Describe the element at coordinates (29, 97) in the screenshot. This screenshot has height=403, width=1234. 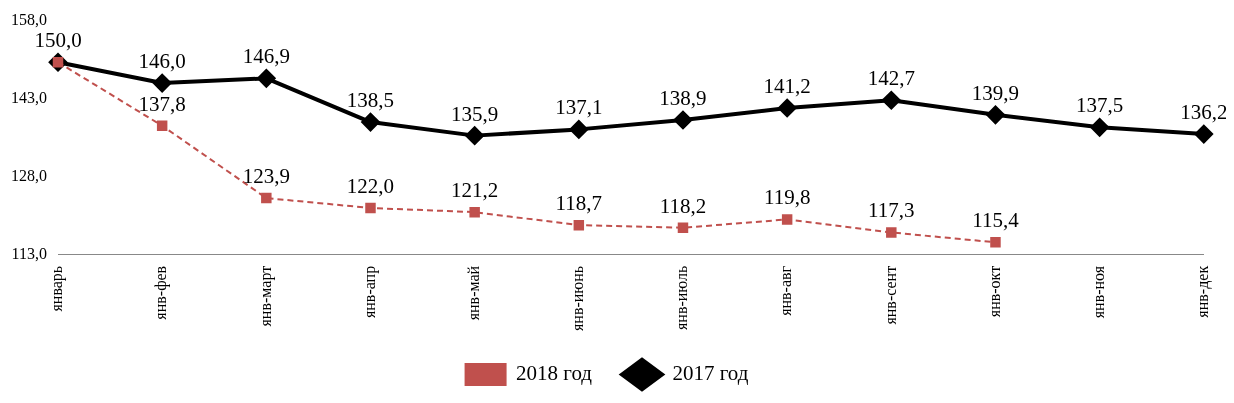
I see `y-tick-label: 143,0` at that location.